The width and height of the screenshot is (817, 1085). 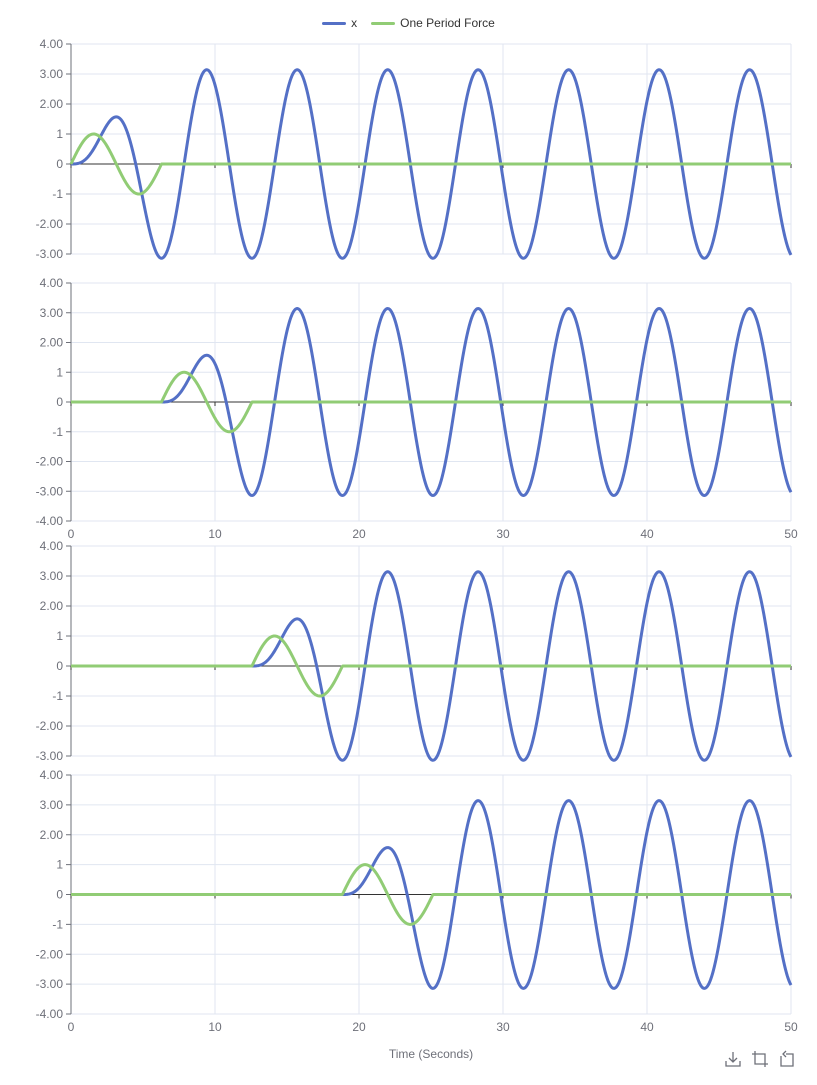 I want to click on toolbox, so click(x=760, y=1059).